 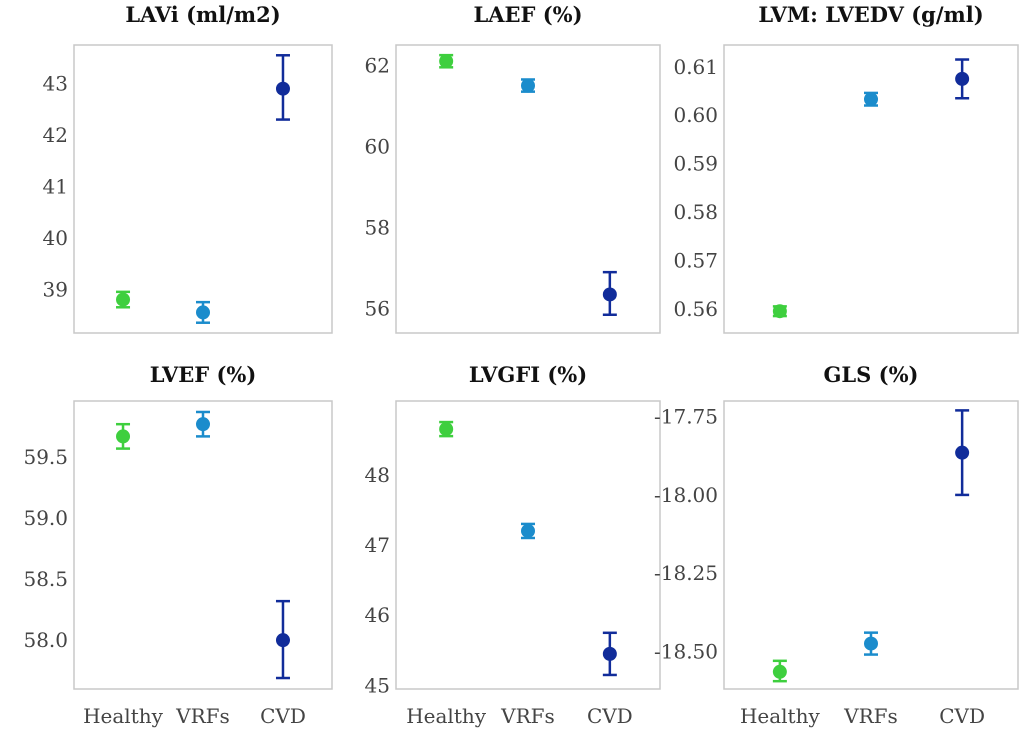 I want to click on y-tick-label: 0.59, so click(x=695, y=164).